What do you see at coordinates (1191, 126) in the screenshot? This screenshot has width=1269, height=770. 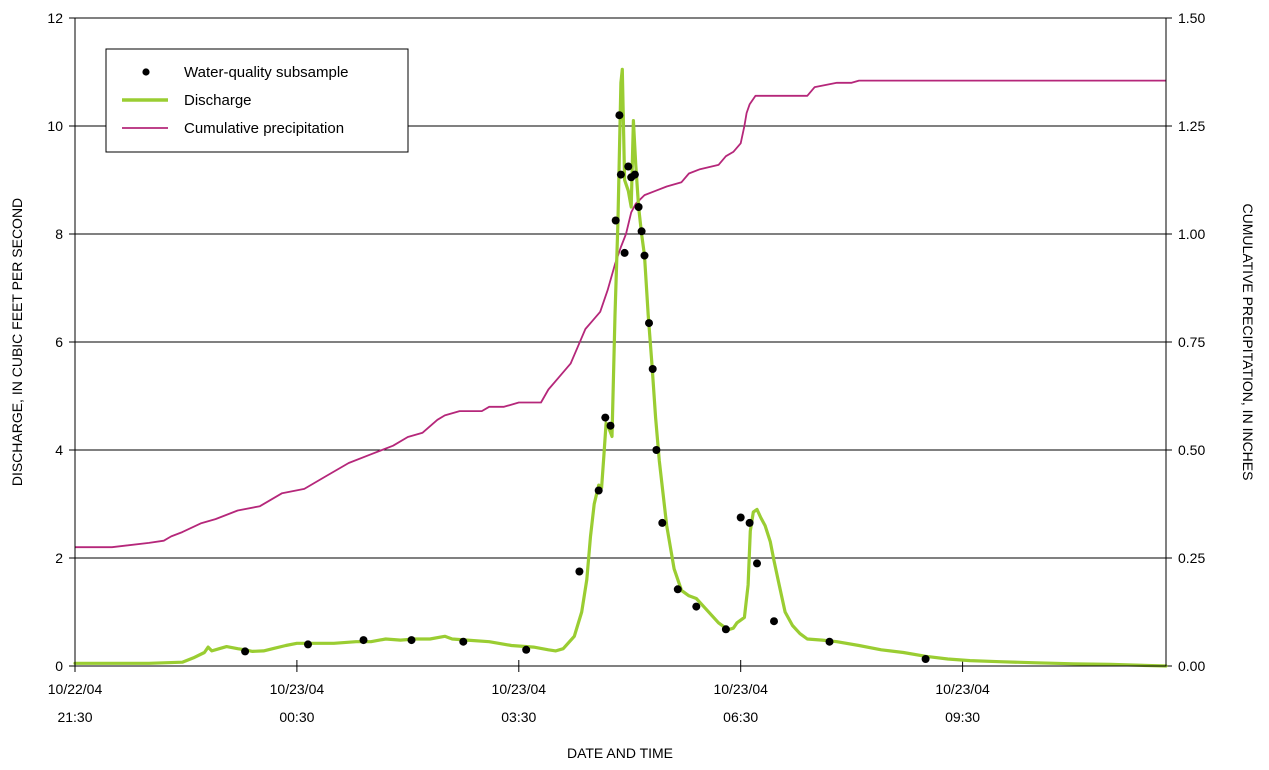 I see `right-tick-label: 1.25` at bounding box center [1191, 126].